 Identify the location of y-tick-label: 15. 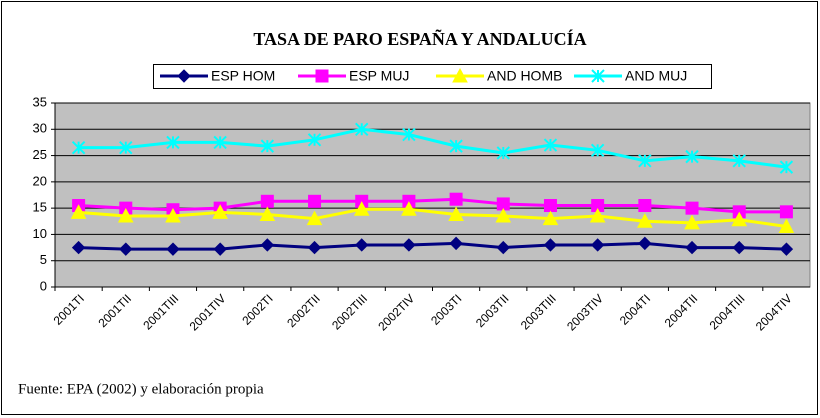
(40, 207).